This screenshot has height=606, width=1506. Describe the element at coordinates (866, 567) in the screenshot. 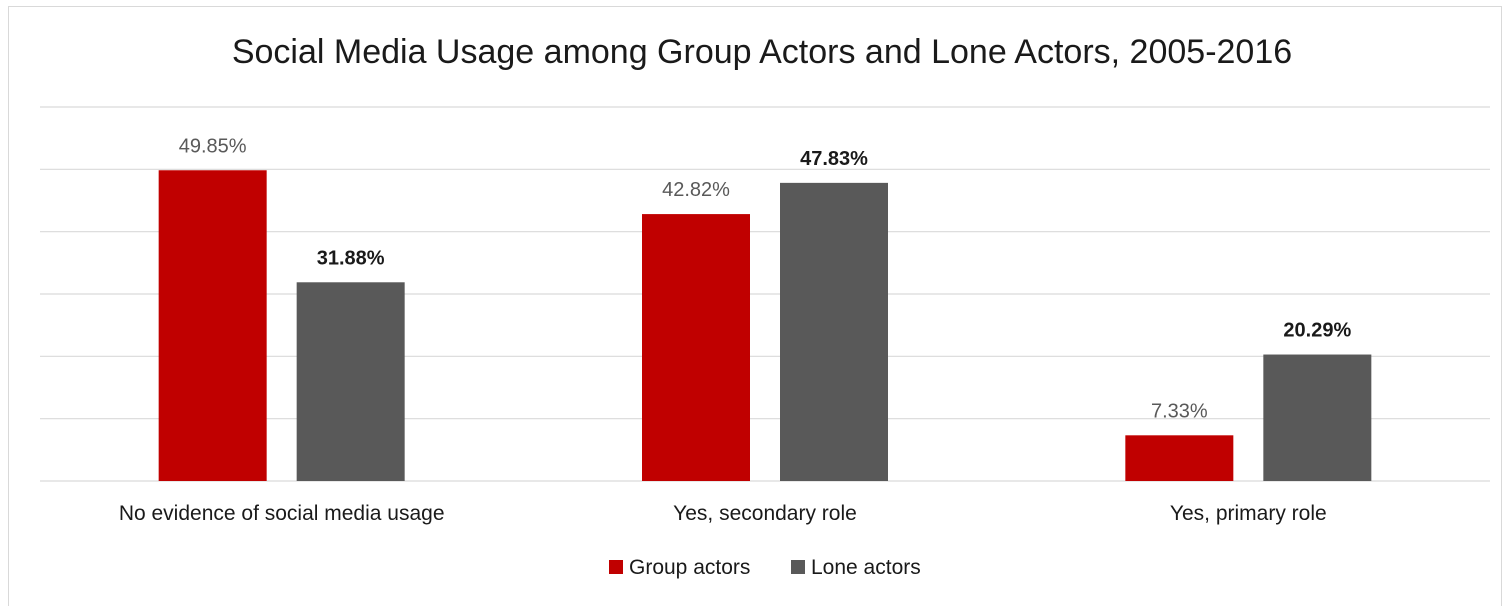

I see `legend-label: Lone actors` at that location.